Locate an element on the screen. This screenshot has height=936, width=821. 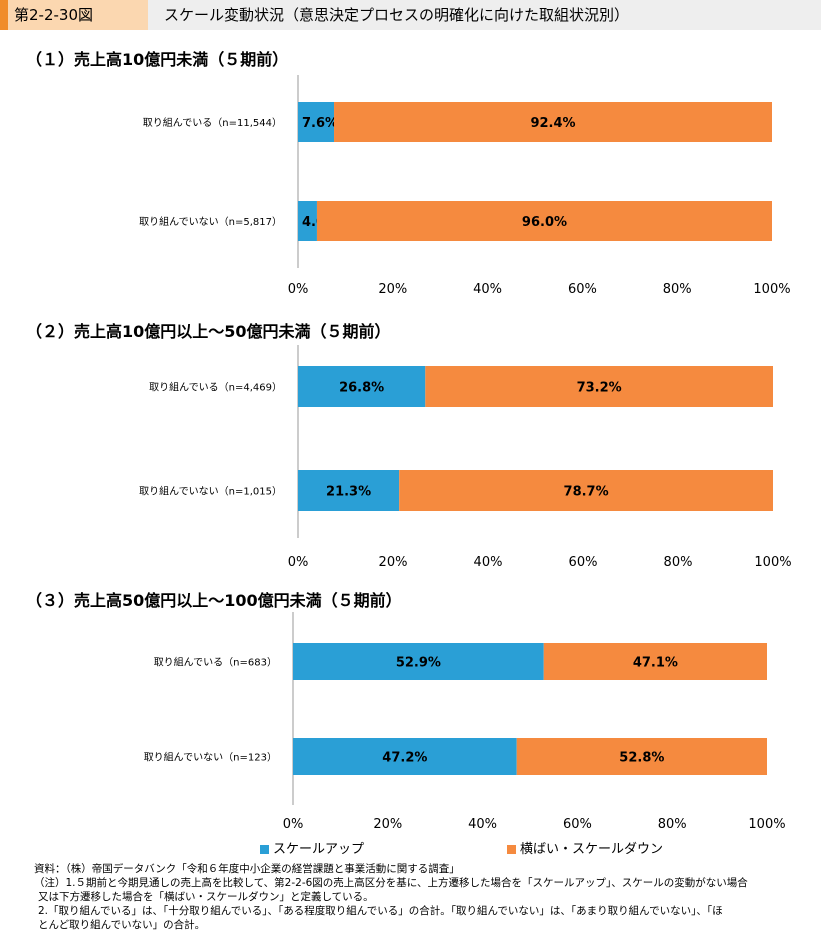
legend-swatch-scale-up is located at coordinates (264, 849).